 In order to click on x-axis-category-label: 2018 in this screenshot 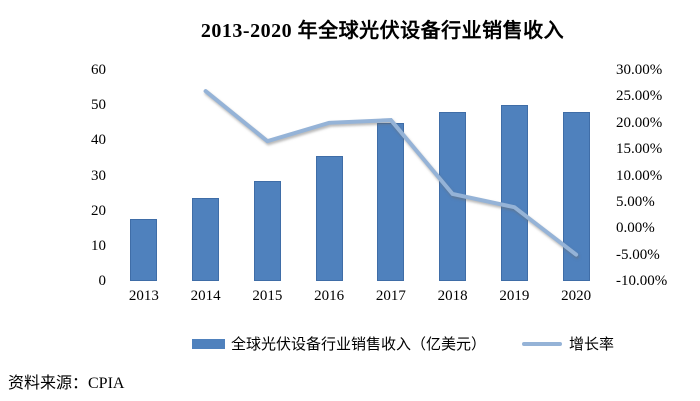, I will do `click(452, 296)`.